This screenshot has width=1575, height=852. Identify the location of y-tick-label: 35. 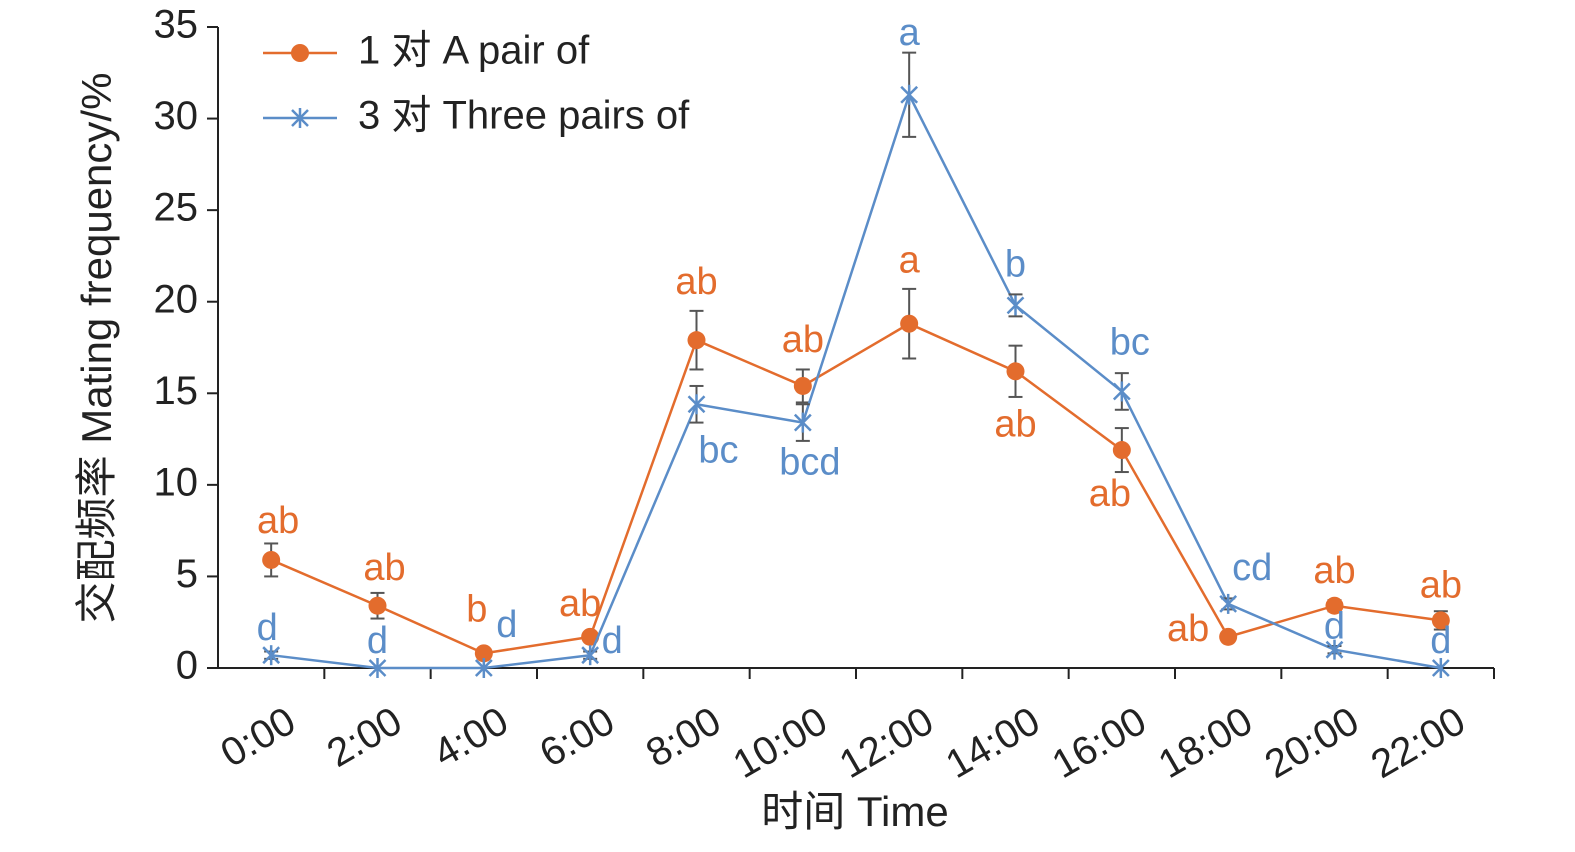
(176, 25).